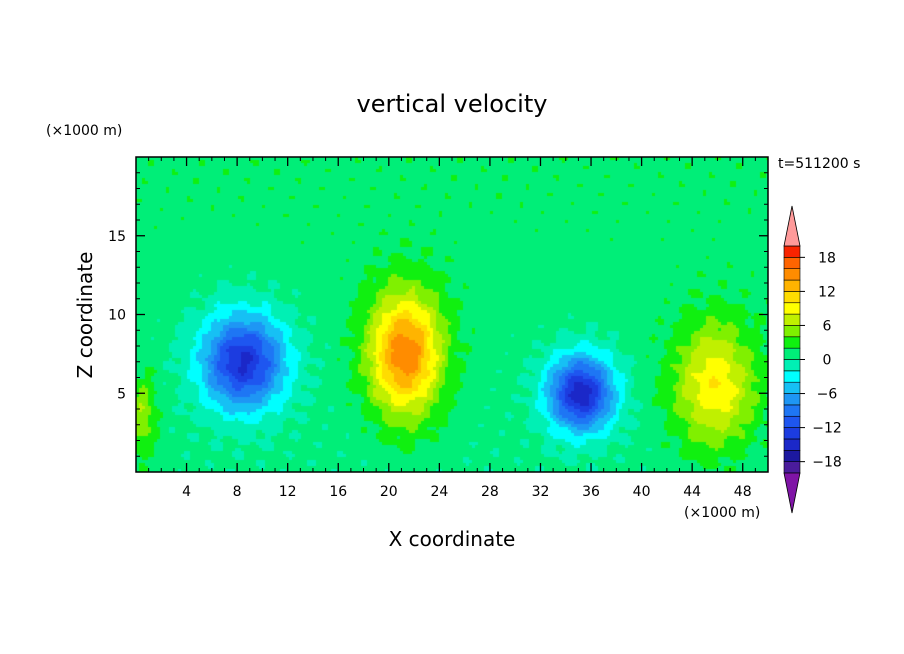  What do you see at coordinates (722, 513) in the screenshot?
I see `x-units-label: (×1000 m)` at bounding box center [722, 513].